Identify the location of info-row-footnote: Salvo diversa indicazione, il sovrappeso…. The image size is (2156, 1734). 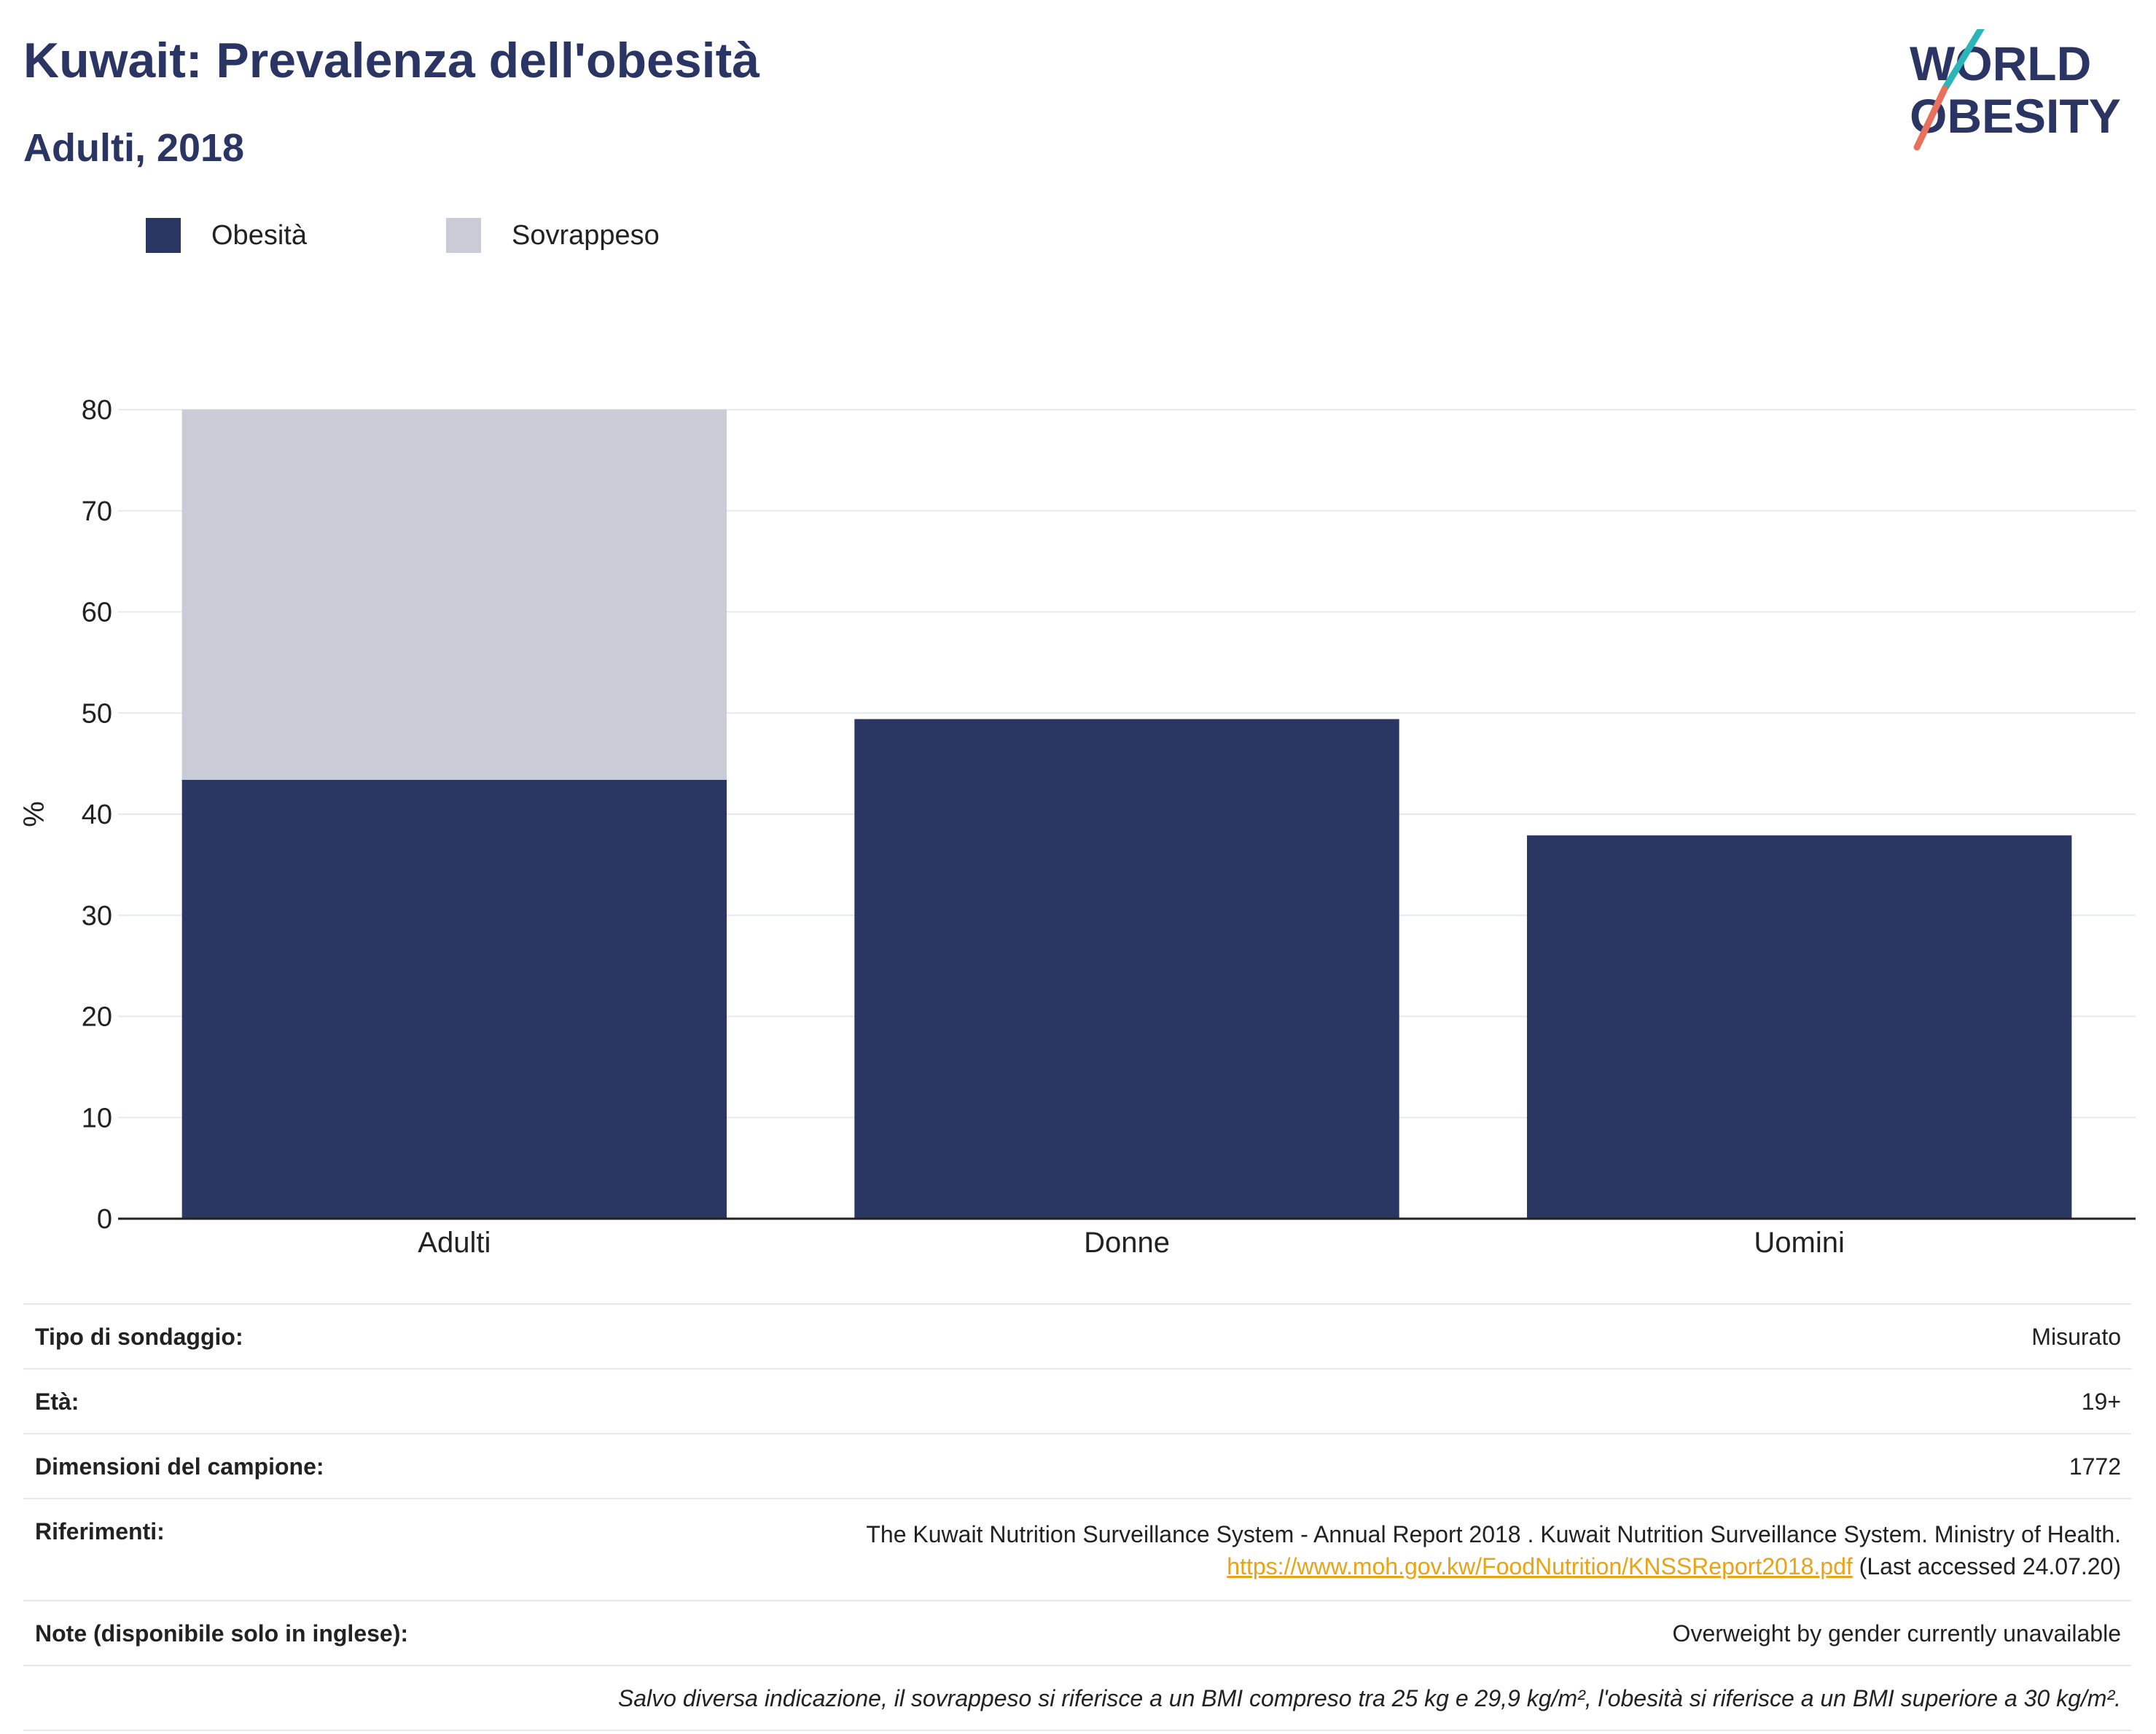
(1077, 1698).